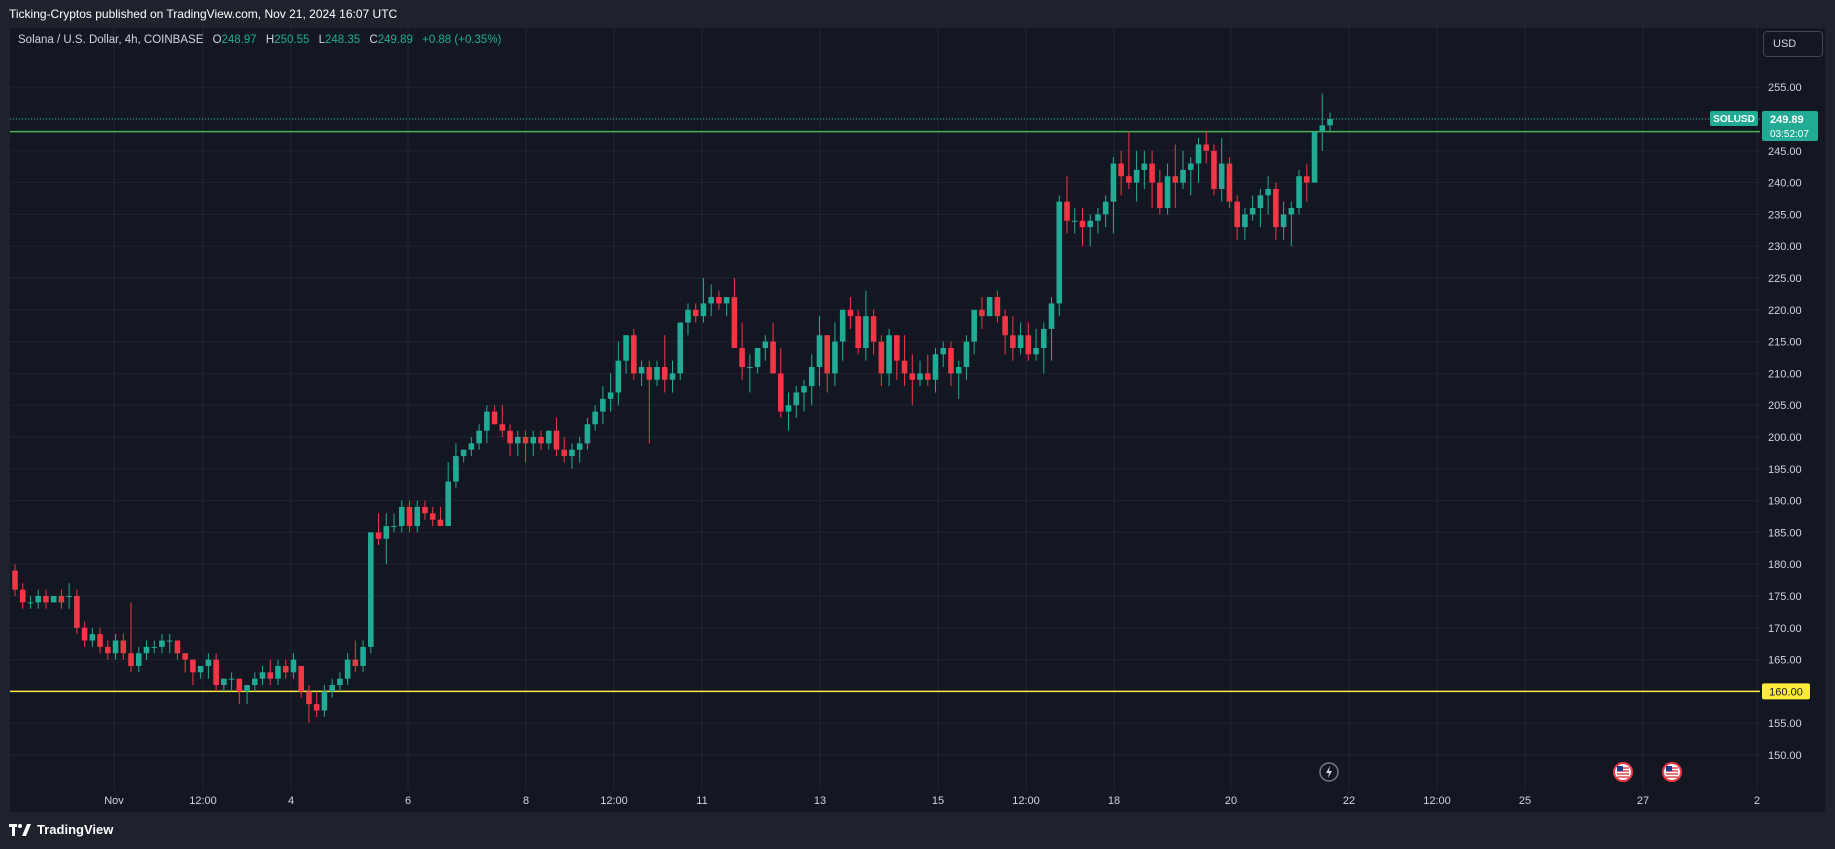  What do you see at coordinates (1789, 134) in the screenshot?
I see `bar-countdown-label: 03:52:07` at bounding box center [1789, 134].